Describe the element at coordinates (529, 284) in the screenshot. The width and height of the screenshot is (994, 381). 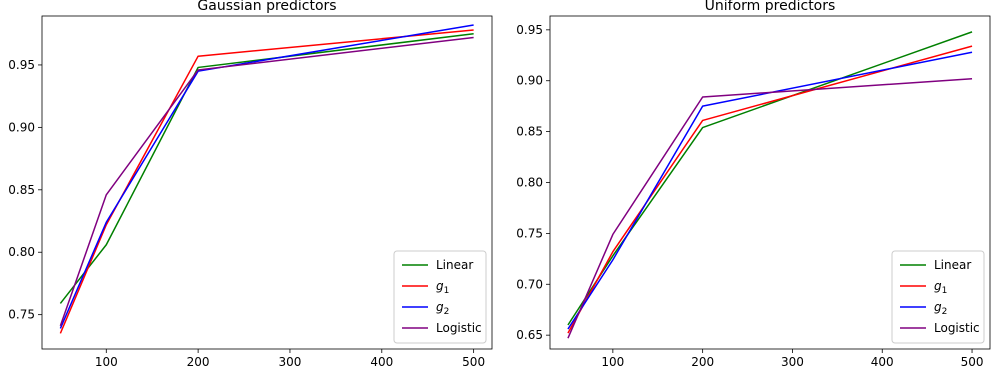
I see `y-tick-label: 0.70` at that location.